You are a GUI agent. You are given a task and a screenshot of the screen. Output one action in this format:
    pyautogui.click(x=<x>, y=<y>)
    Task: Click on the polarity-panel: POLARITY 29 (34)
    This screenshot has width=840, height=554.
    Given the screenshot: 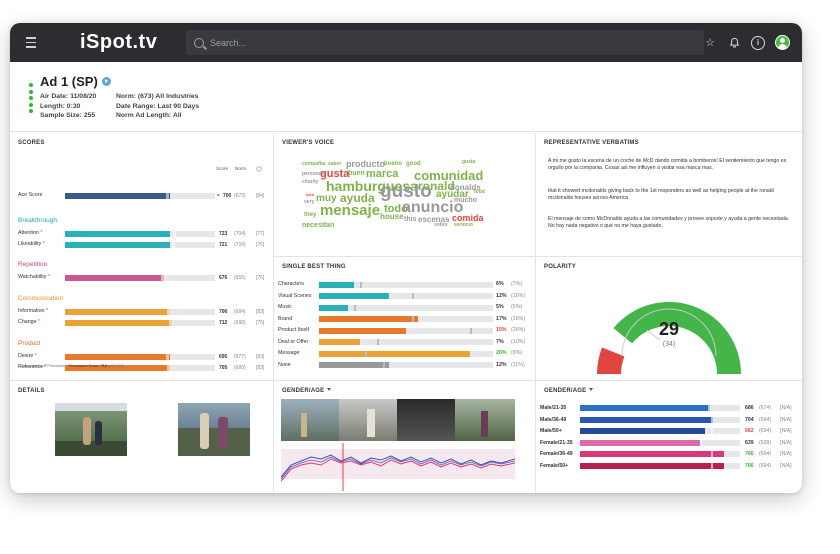 What is the action you would take?
    pyautogui.click(x=669, y=319)
    